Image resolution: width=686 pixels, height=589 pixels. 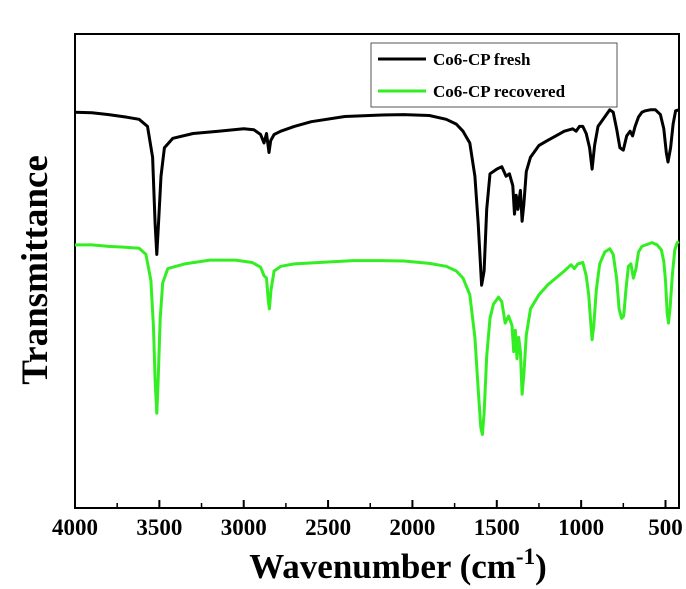 I want to click on x-tick-label-2500: 2500, so click(x=328, y=527).